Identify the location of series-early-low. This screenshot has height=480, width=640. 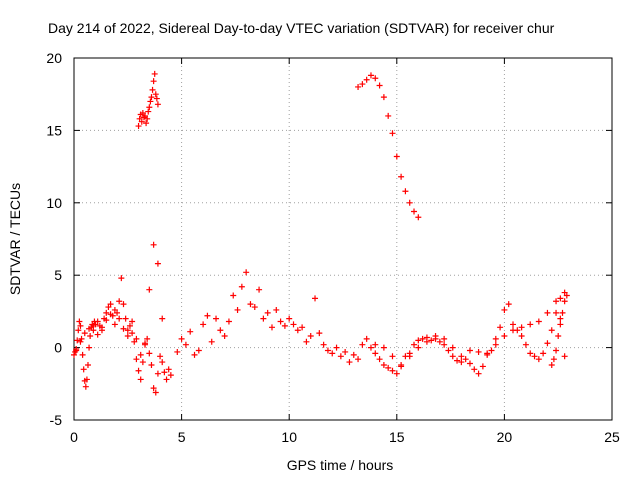
(122, 335).